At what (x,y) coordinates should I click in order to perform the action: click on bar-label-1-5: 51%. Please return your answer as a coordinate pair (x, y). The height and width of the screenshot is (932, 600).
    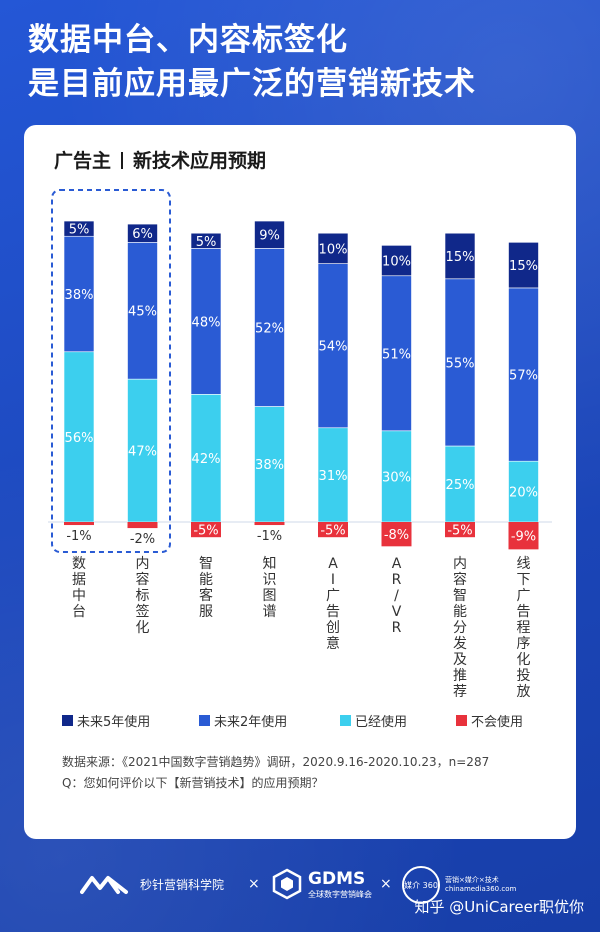
    Looking at the image, I should click on (396, 354).